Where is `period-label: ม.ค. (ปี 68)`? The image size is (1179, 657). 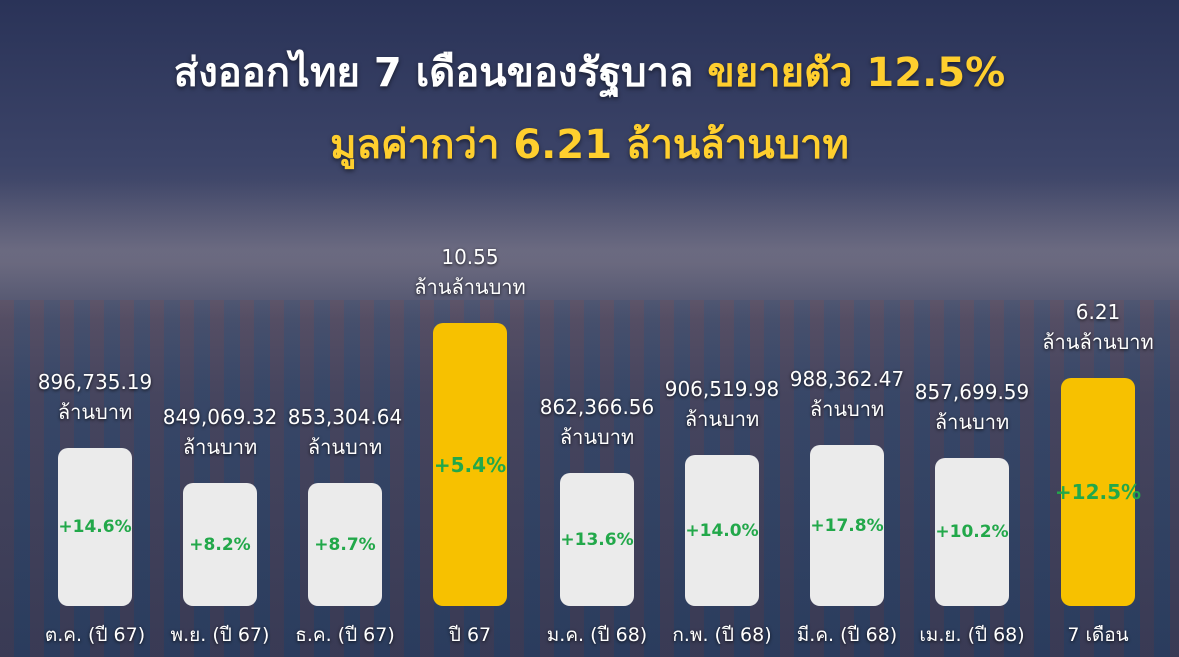 period-label: ม.ค. (ปี 68) is located at coordinates (597, 635).